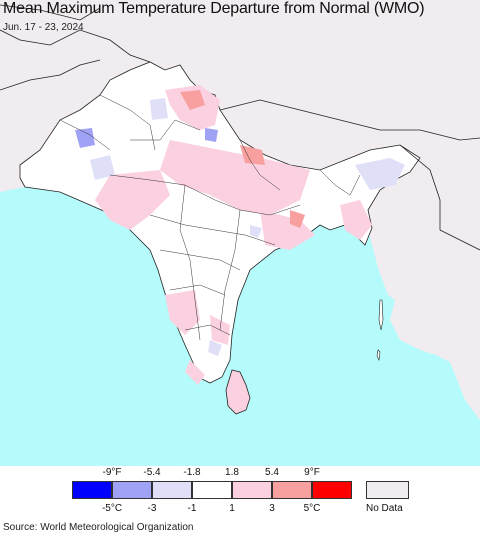 The image size is (480, 536). Describe the element at coordinates (152, 472) in the screenshot. I see `legend-f-tick-2: -5.4` at that location.